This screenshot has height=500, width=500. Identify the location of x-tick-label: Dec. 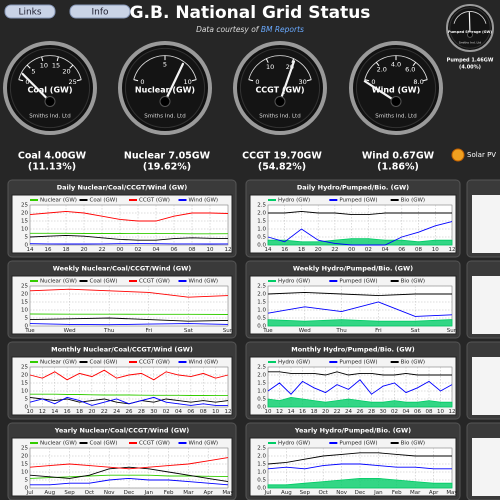
(360, 493).